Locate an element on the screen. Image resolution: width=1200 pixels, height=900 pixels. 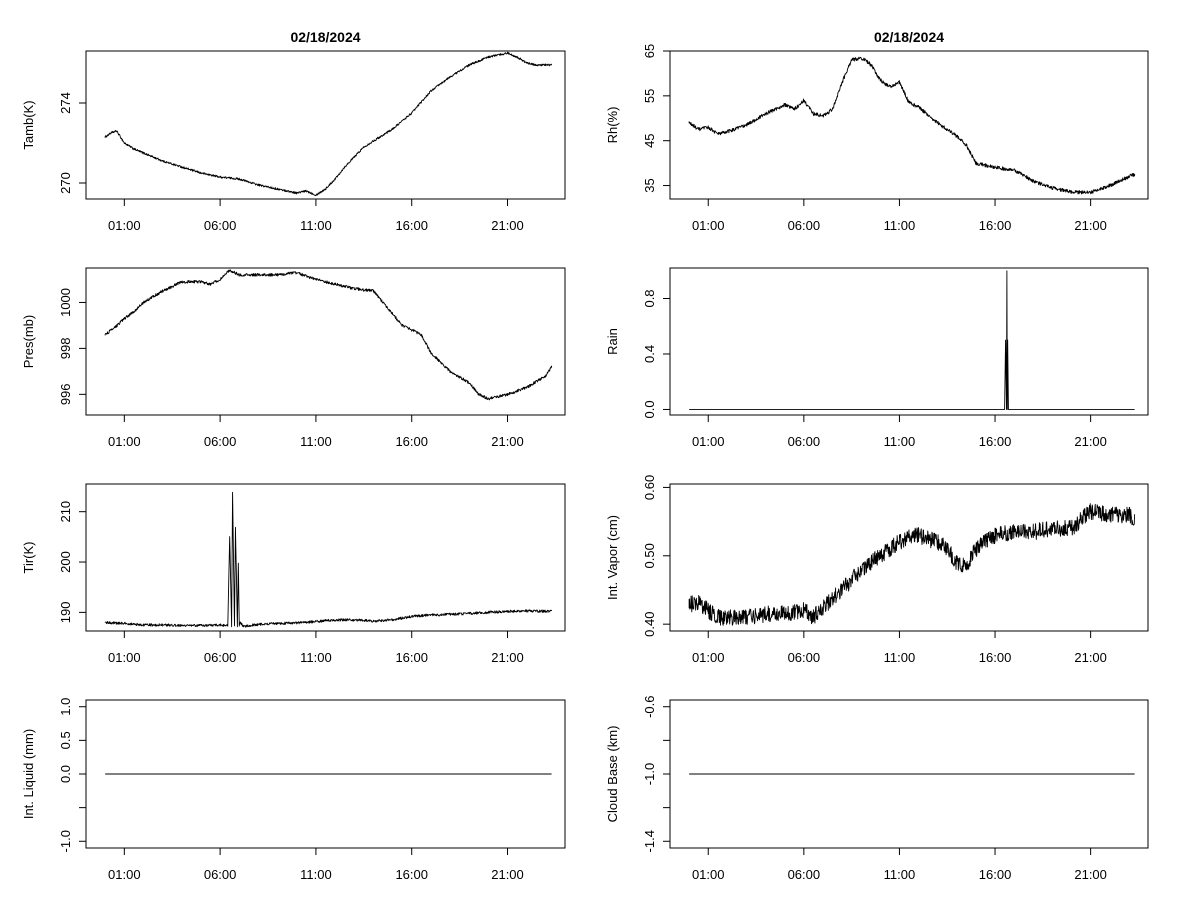
y-tick-label: 0.5 is located at coordinates (65, 740).